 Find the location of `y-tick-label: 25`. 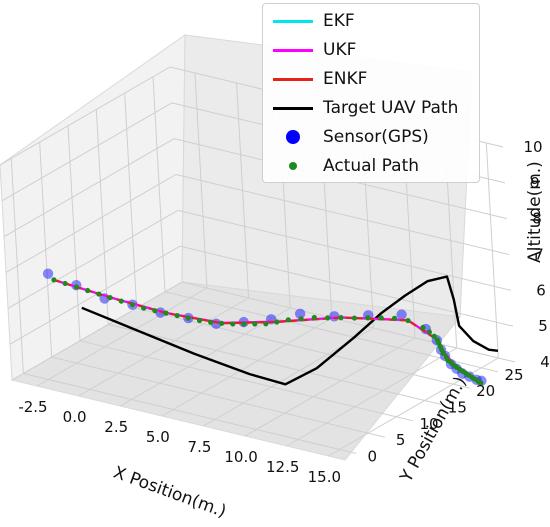

y-tick-label: 25 is located at coordinates (513, 375).